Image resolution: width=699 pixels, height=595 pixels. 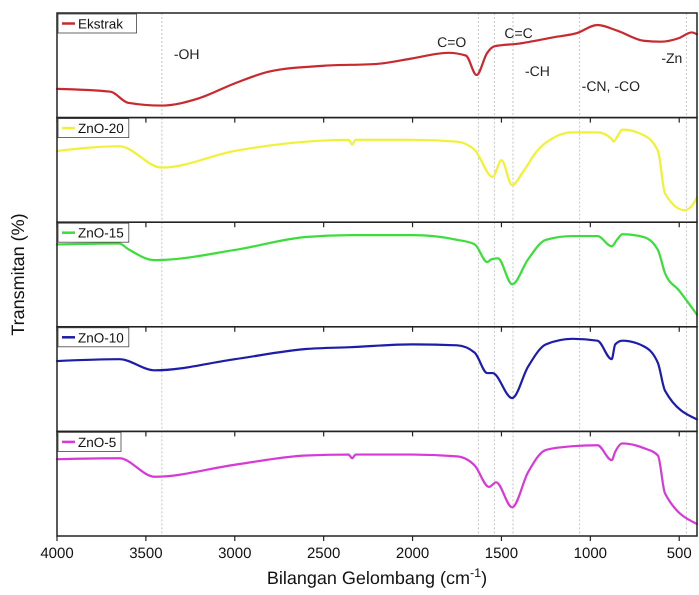 I want to click on ref-line-label: -OH, so click(x=187, y=54).